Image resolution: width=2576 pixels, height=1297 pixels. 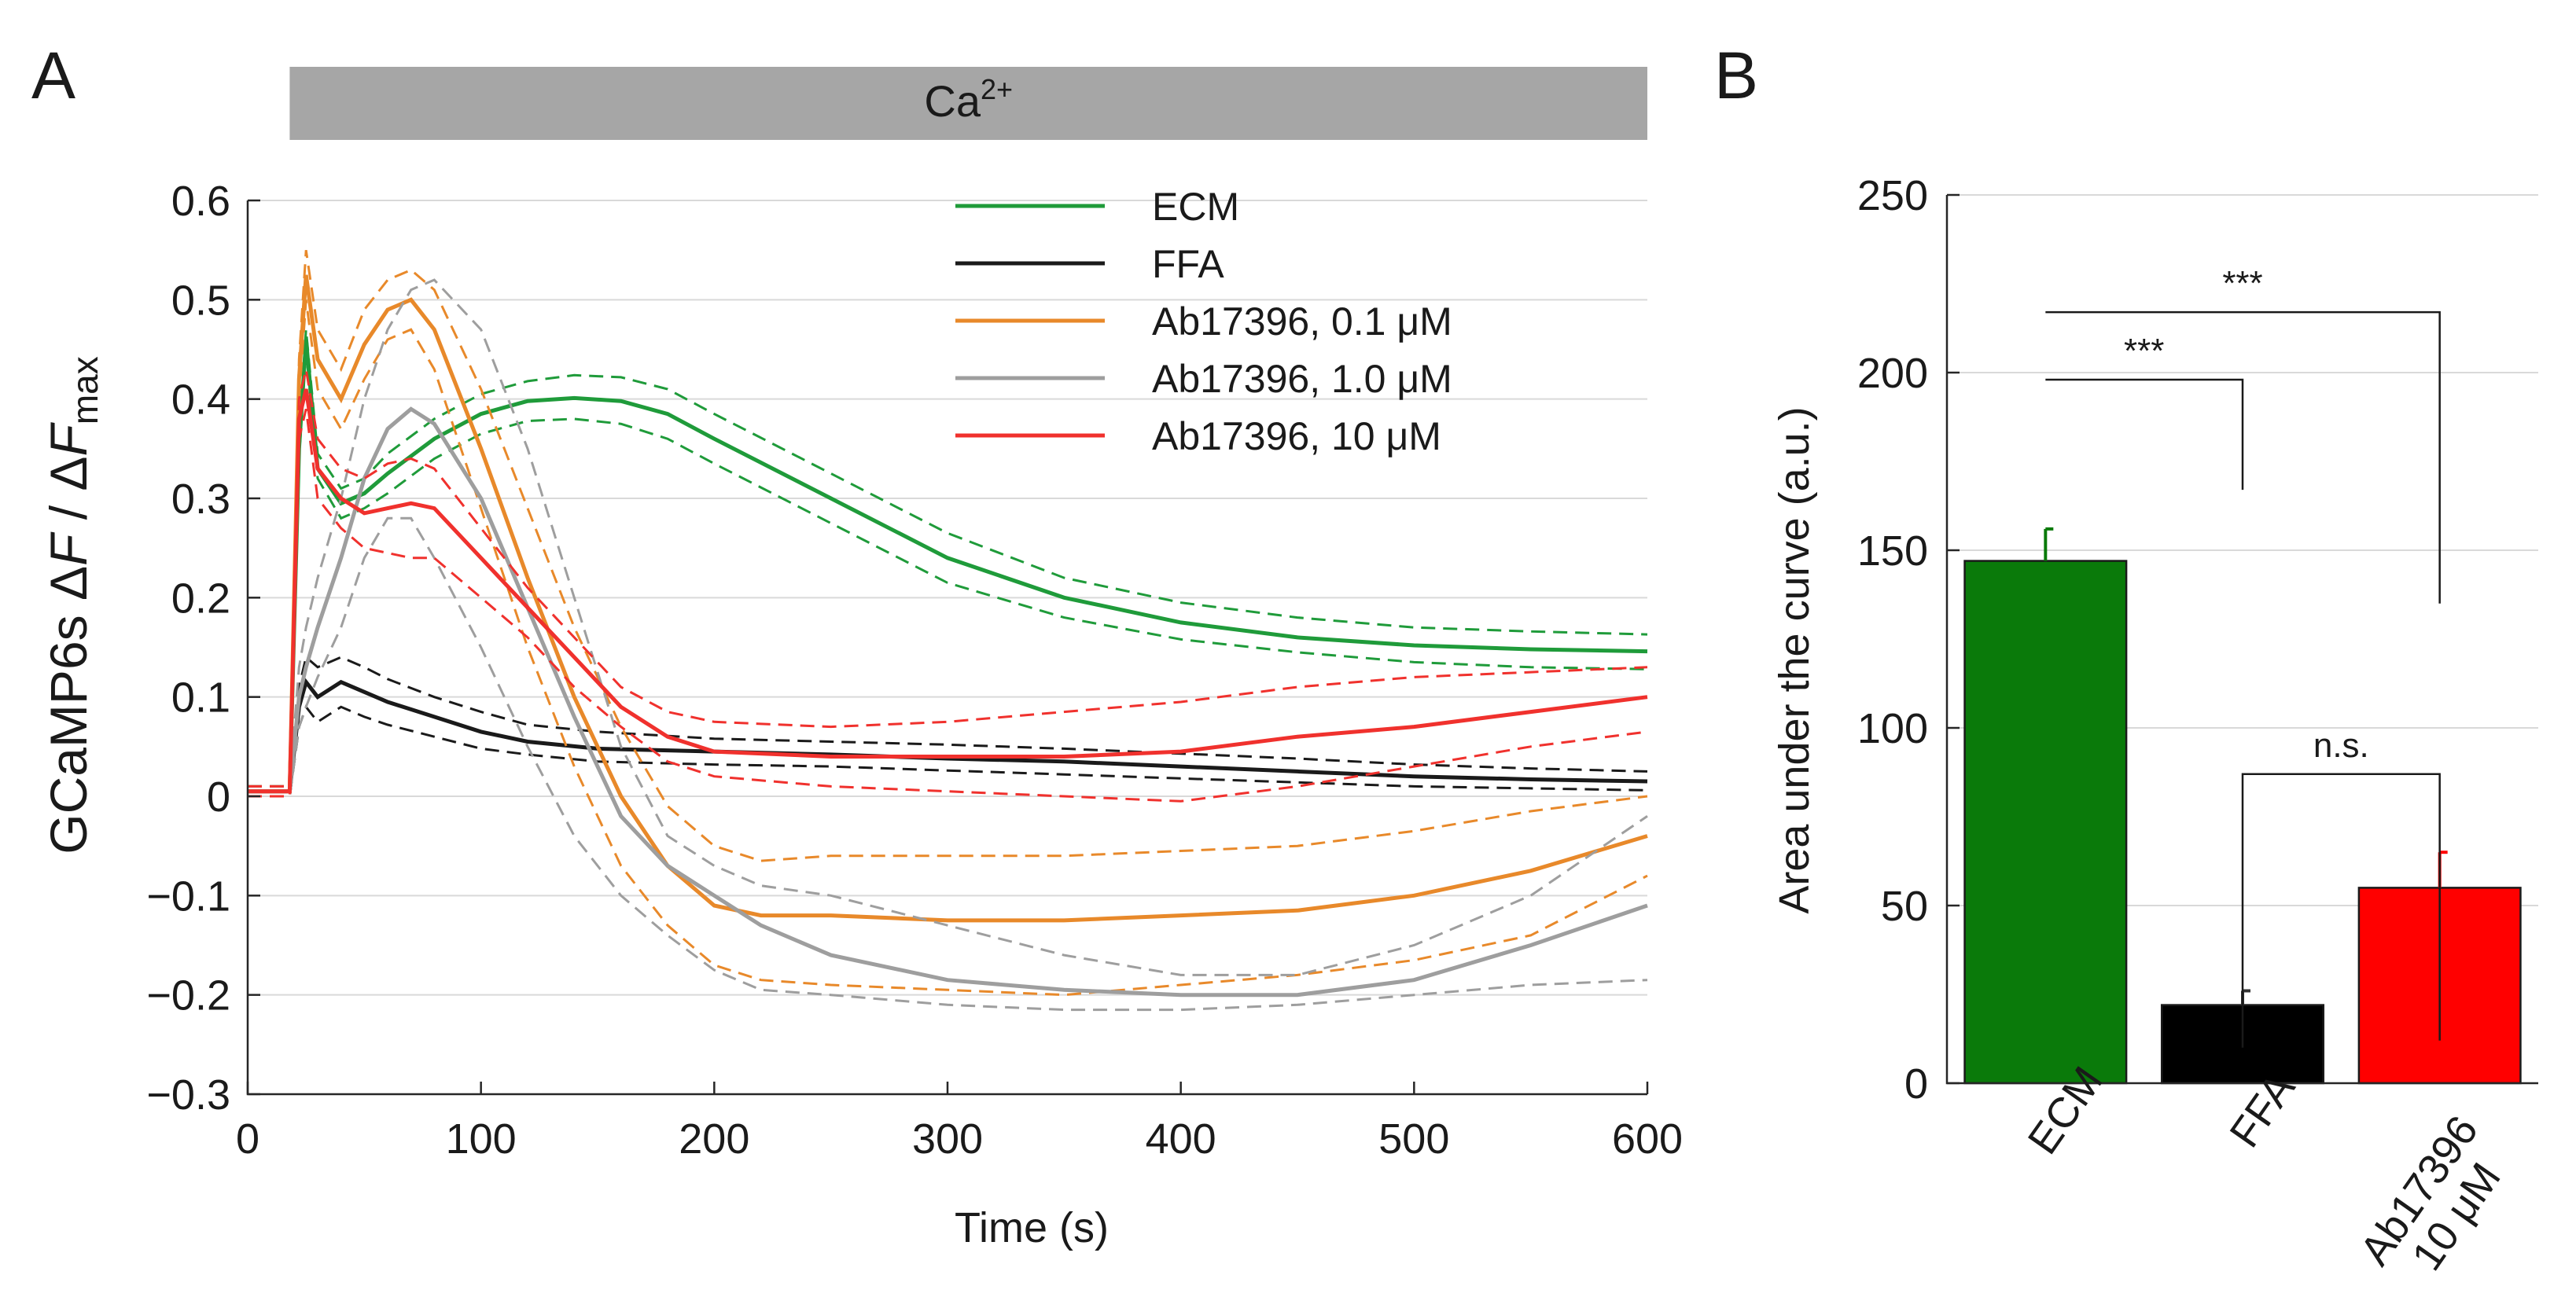 What do you see at coordinates (84, 390) in the screenshot?
I see `y-axis-title-part-5: max` at bounding box center [84, 390].